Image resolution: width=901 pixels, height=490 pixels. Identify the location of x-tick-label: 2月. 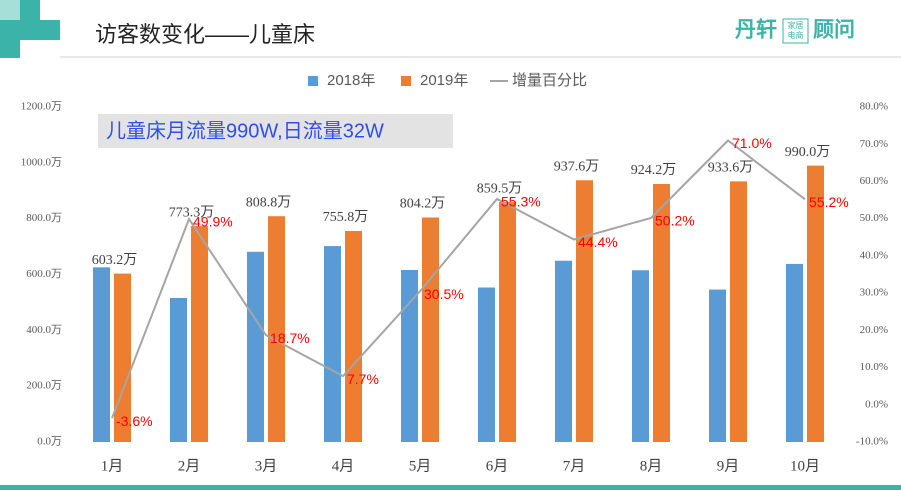
(189, 466).